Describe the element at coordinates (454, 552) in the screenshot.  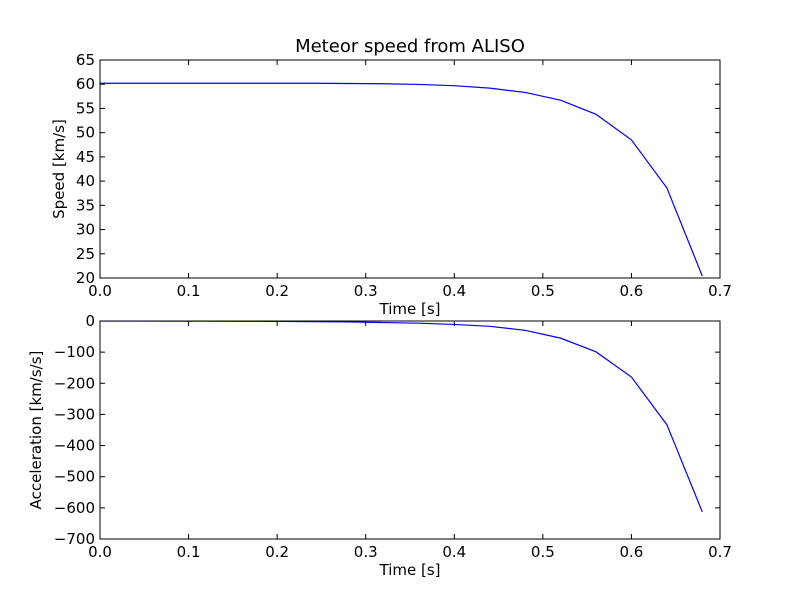
I see `acceleration-x-tick-label: 0.4` at that location.